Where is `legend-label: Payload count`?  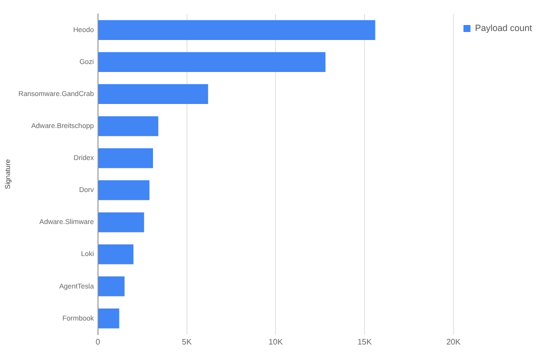 legend-label: Payload count is located at coordinates (503, 27).